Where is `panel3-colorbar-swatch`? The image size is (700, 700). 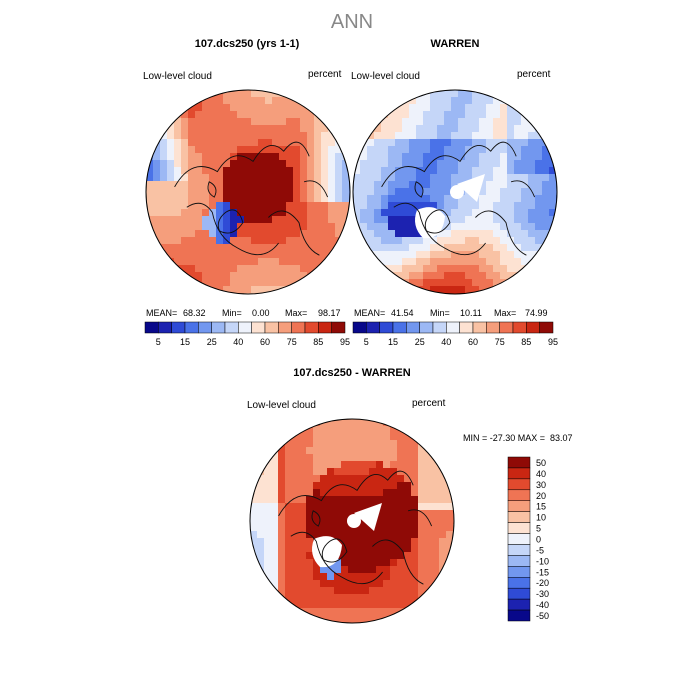 panel3-colorbar-swatch is located at coordinates (519, 484).